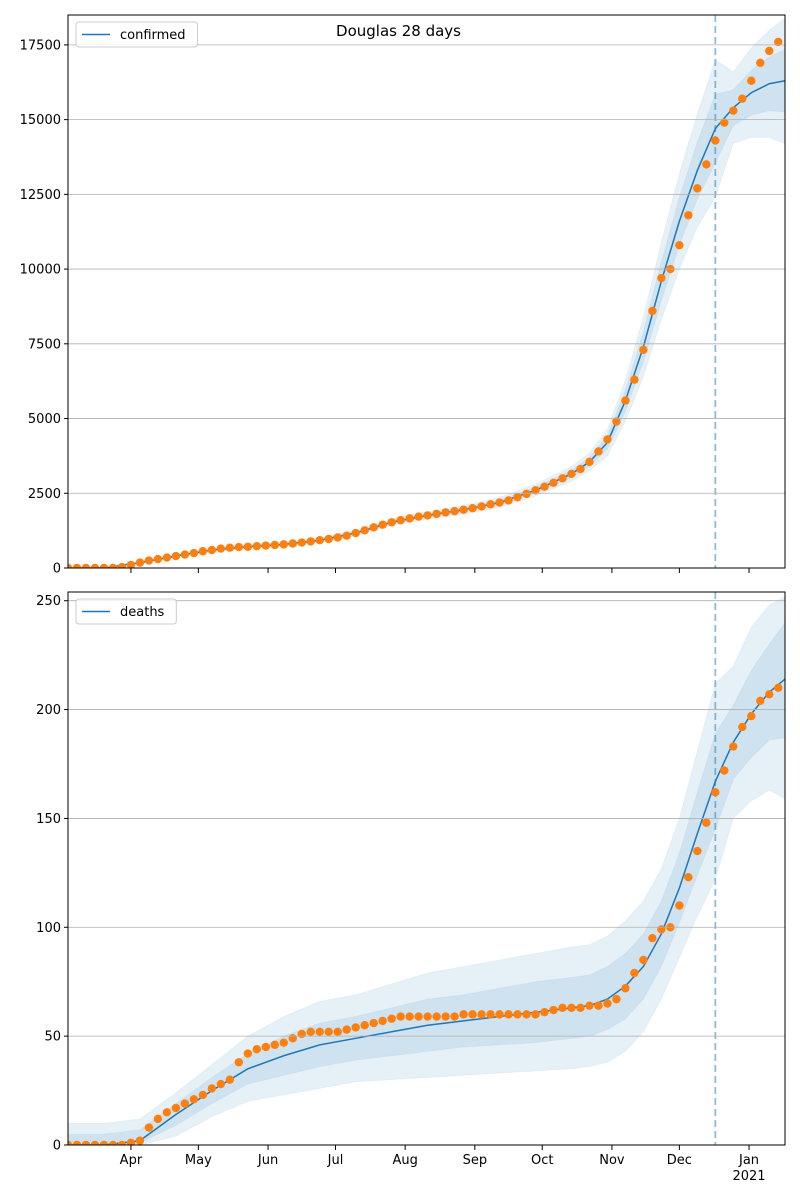  What do you see at coordinates (131, 1160) in the screenshot?
I see `x-tick-label: Apr` at bounding box center [131, 1160].